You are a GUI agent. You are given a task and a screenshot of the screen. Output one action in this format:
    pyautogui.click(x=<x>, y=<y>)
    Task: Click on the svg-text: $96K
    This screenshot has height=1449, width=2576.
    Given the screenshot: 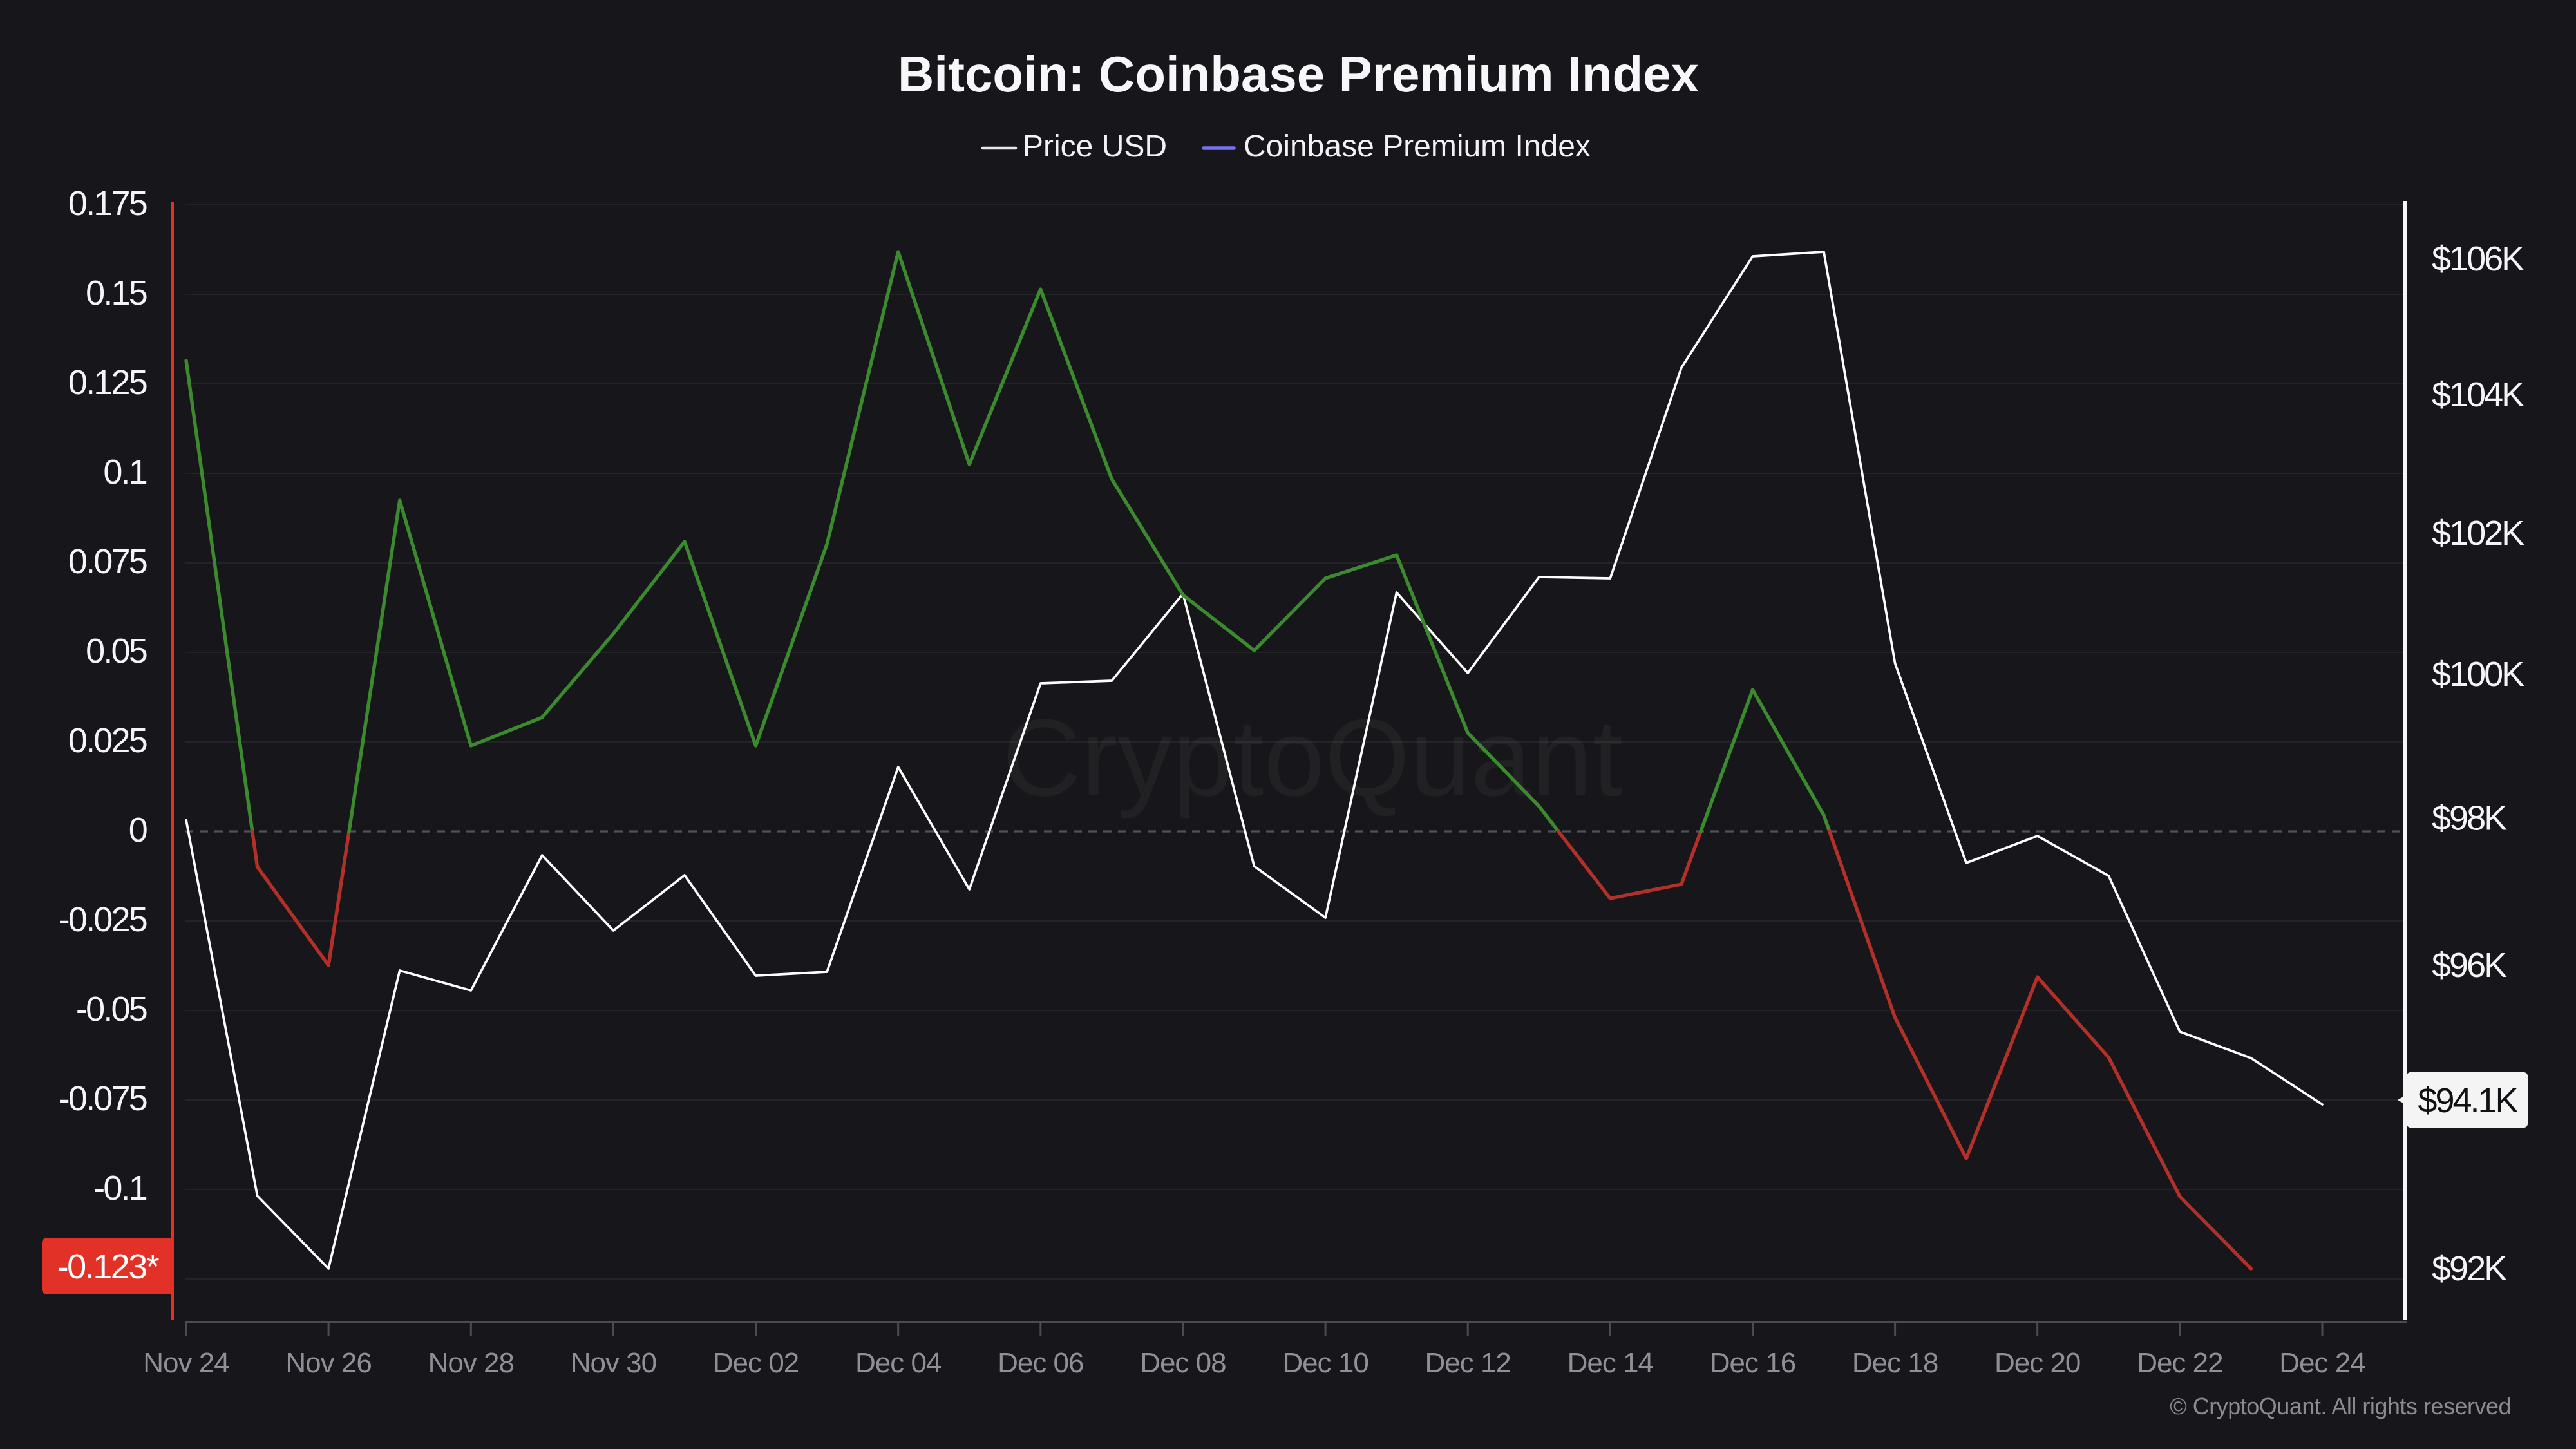 What is the action you would take?
    pyautogui.click(x=2469, y=966)
    